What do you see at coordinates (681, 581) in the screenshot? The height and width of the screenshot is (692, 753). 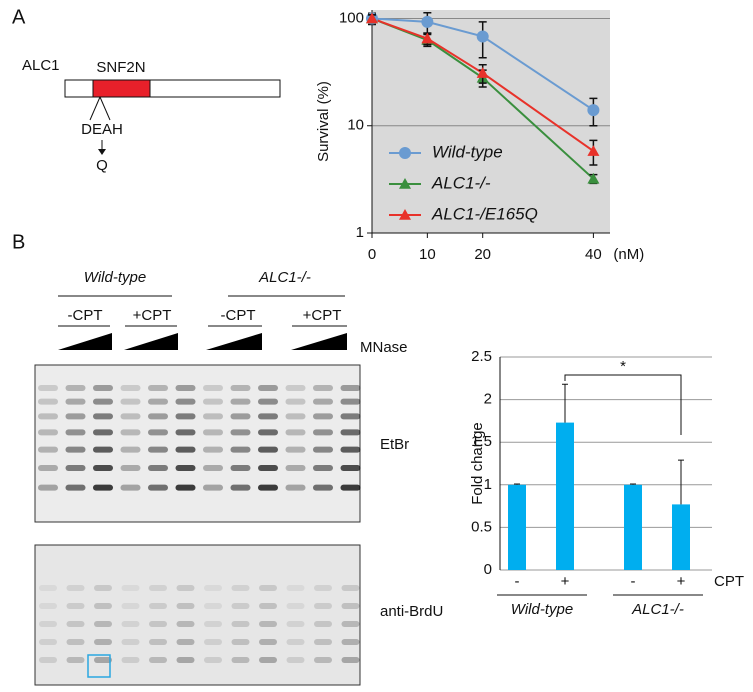 I see `x-tick-label: +` at bounding box center [681, 581].